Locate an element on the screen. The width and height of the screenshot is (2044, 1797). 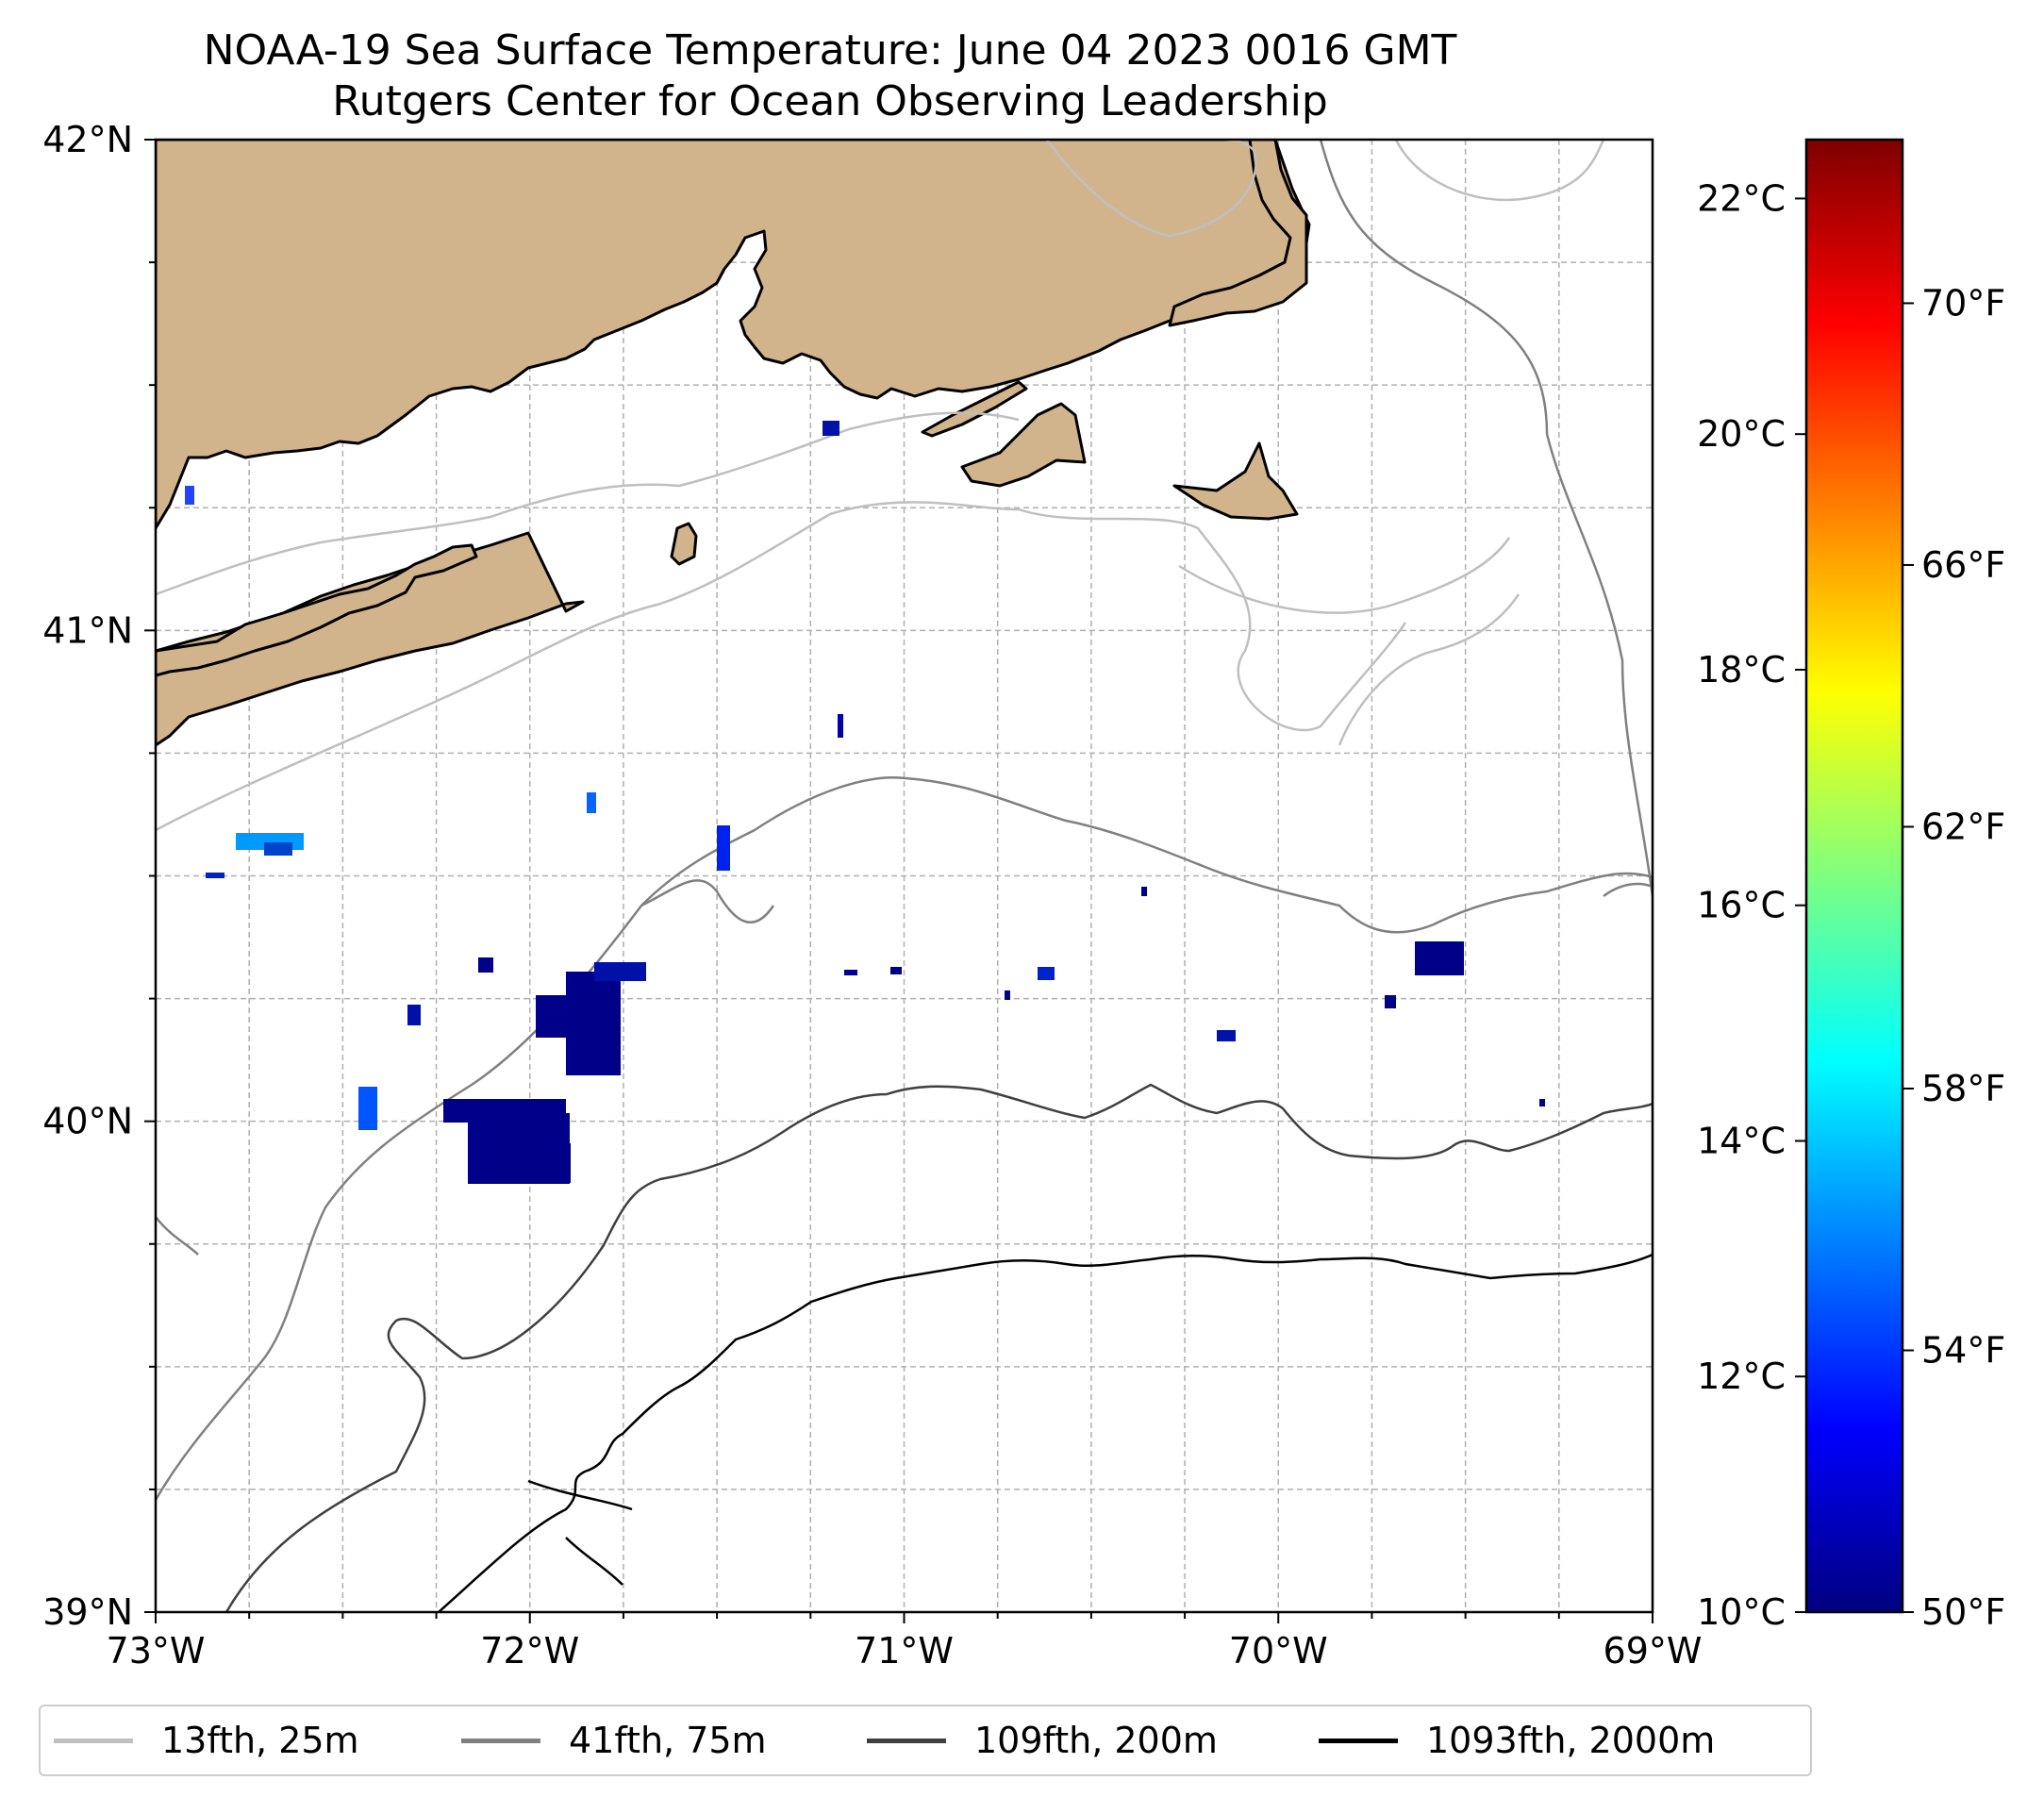
y-tick-label: 39°N is located at coordinates (87, 1612).